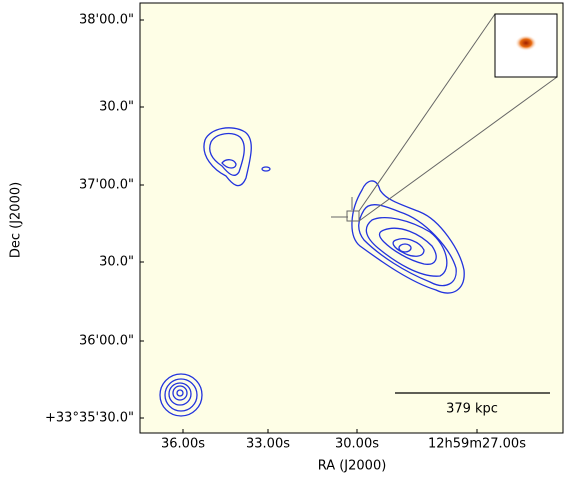 This screenshot has height=479, width=565. What do you see at coordinates (357, 444) in the screenshot?
I see `x-tick-label: 30.00s` at bounding box center [357, 444].